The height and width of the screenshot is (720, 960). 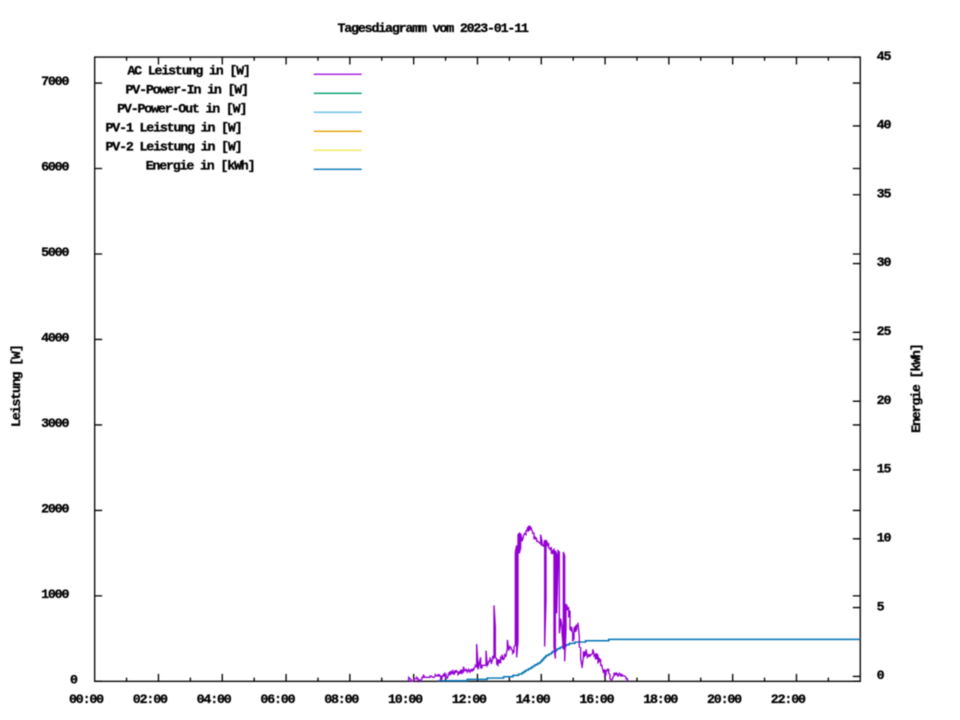 What do you see at coordinates (884, 126) in the screenshot?
I see `svg-text: 40` at bounding box center [884, 126].